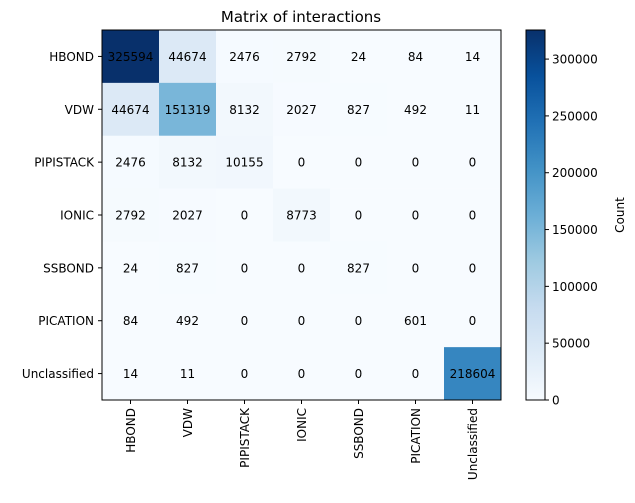  I want to click on colorbar, so click(535, 215).